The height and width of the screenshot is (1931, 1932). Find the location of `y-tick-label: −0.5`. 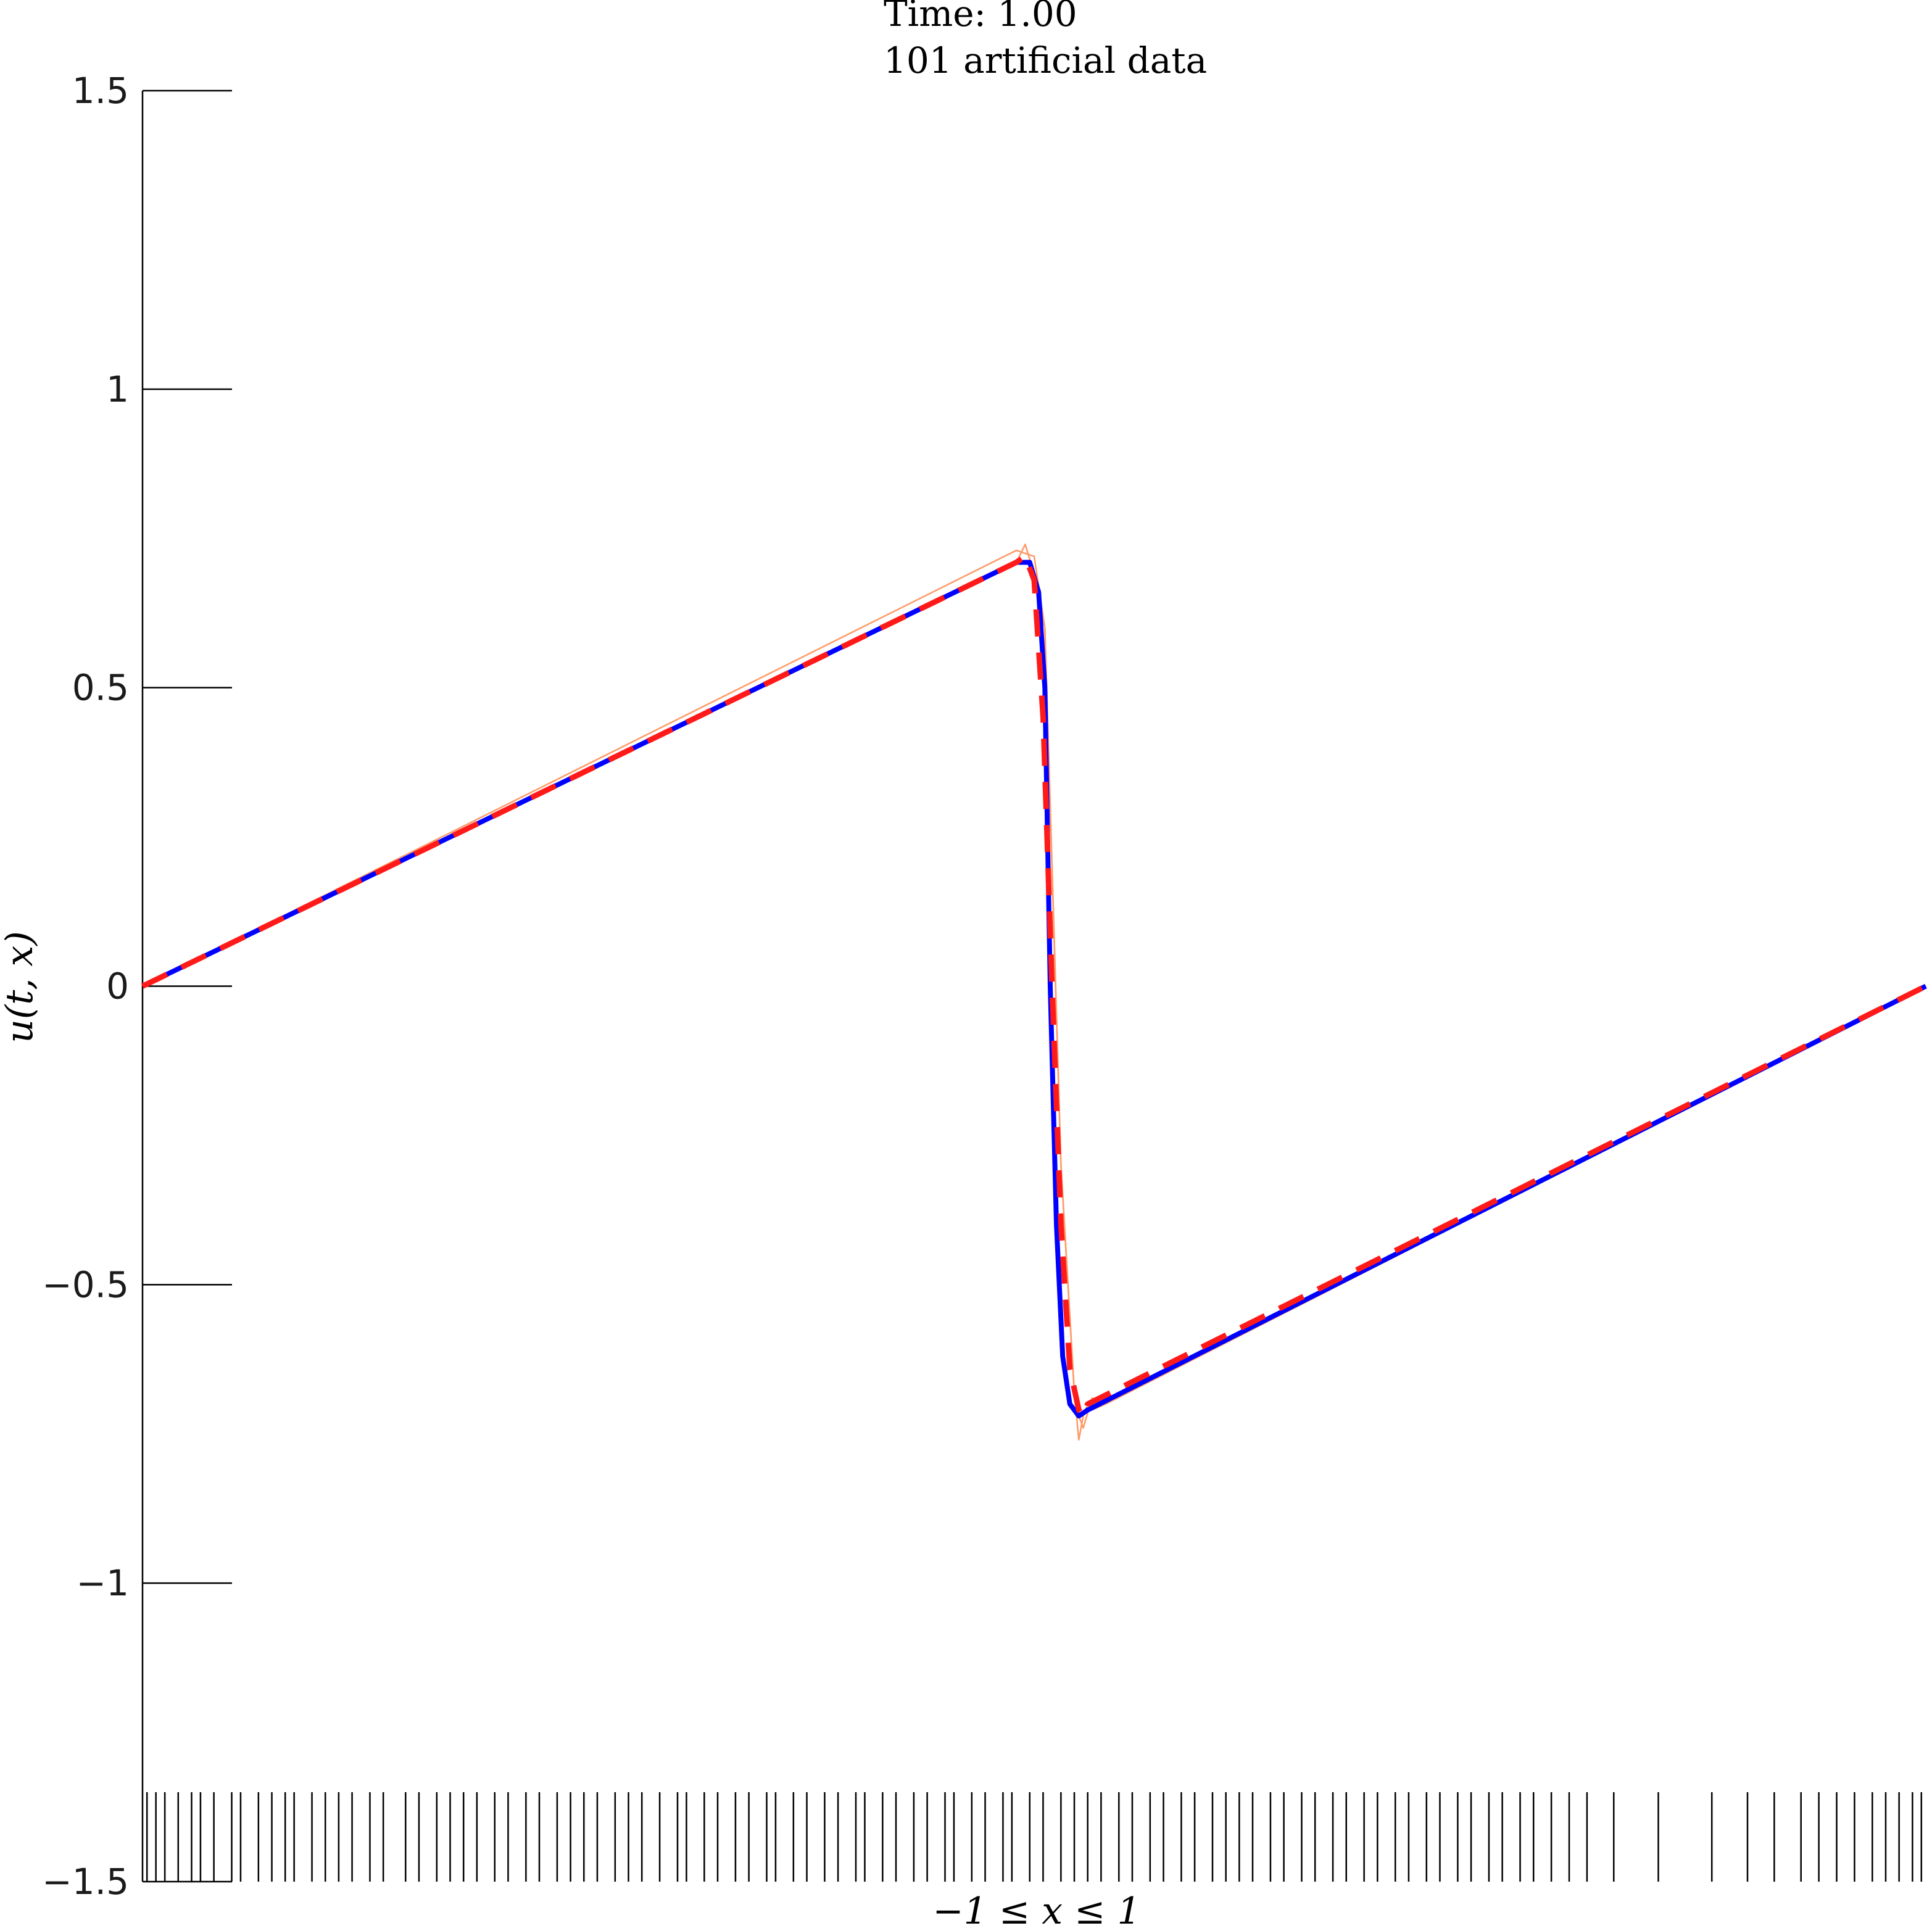

y-tick-label: −0.5 is located at coordinates (85, 1284).